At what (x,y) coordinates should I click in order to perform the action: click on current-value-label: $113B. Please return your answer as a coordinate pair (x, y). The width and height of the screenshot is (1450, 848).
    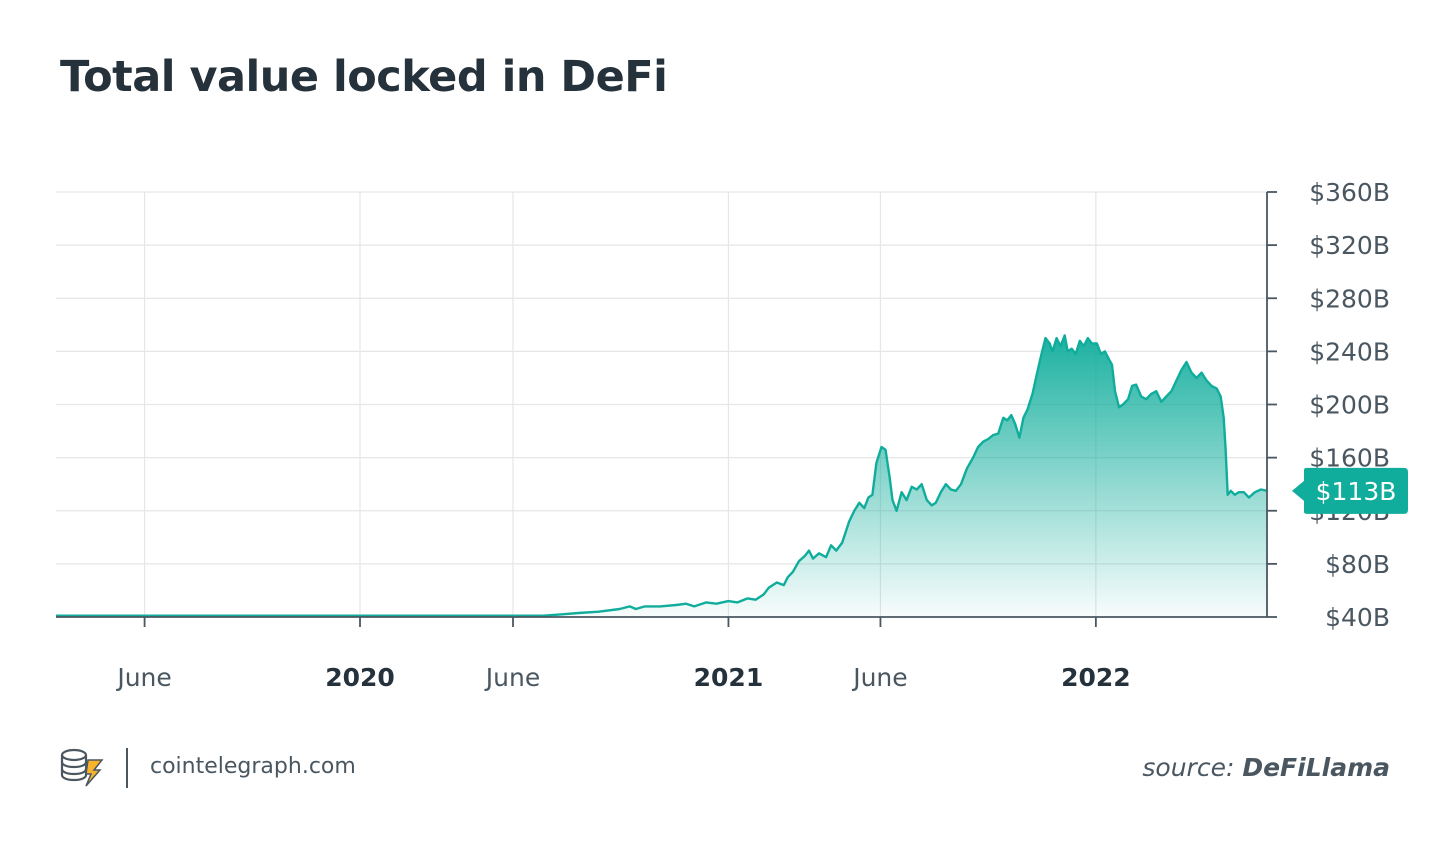
    Looking at the image, I should click on (1356, 491).